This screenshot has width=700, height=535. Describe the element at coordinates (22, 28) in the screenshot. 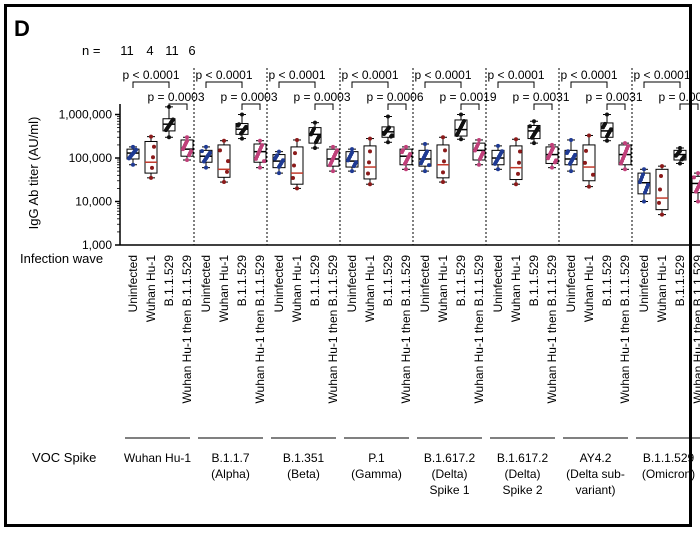

I see `panel-label: D` at that location.